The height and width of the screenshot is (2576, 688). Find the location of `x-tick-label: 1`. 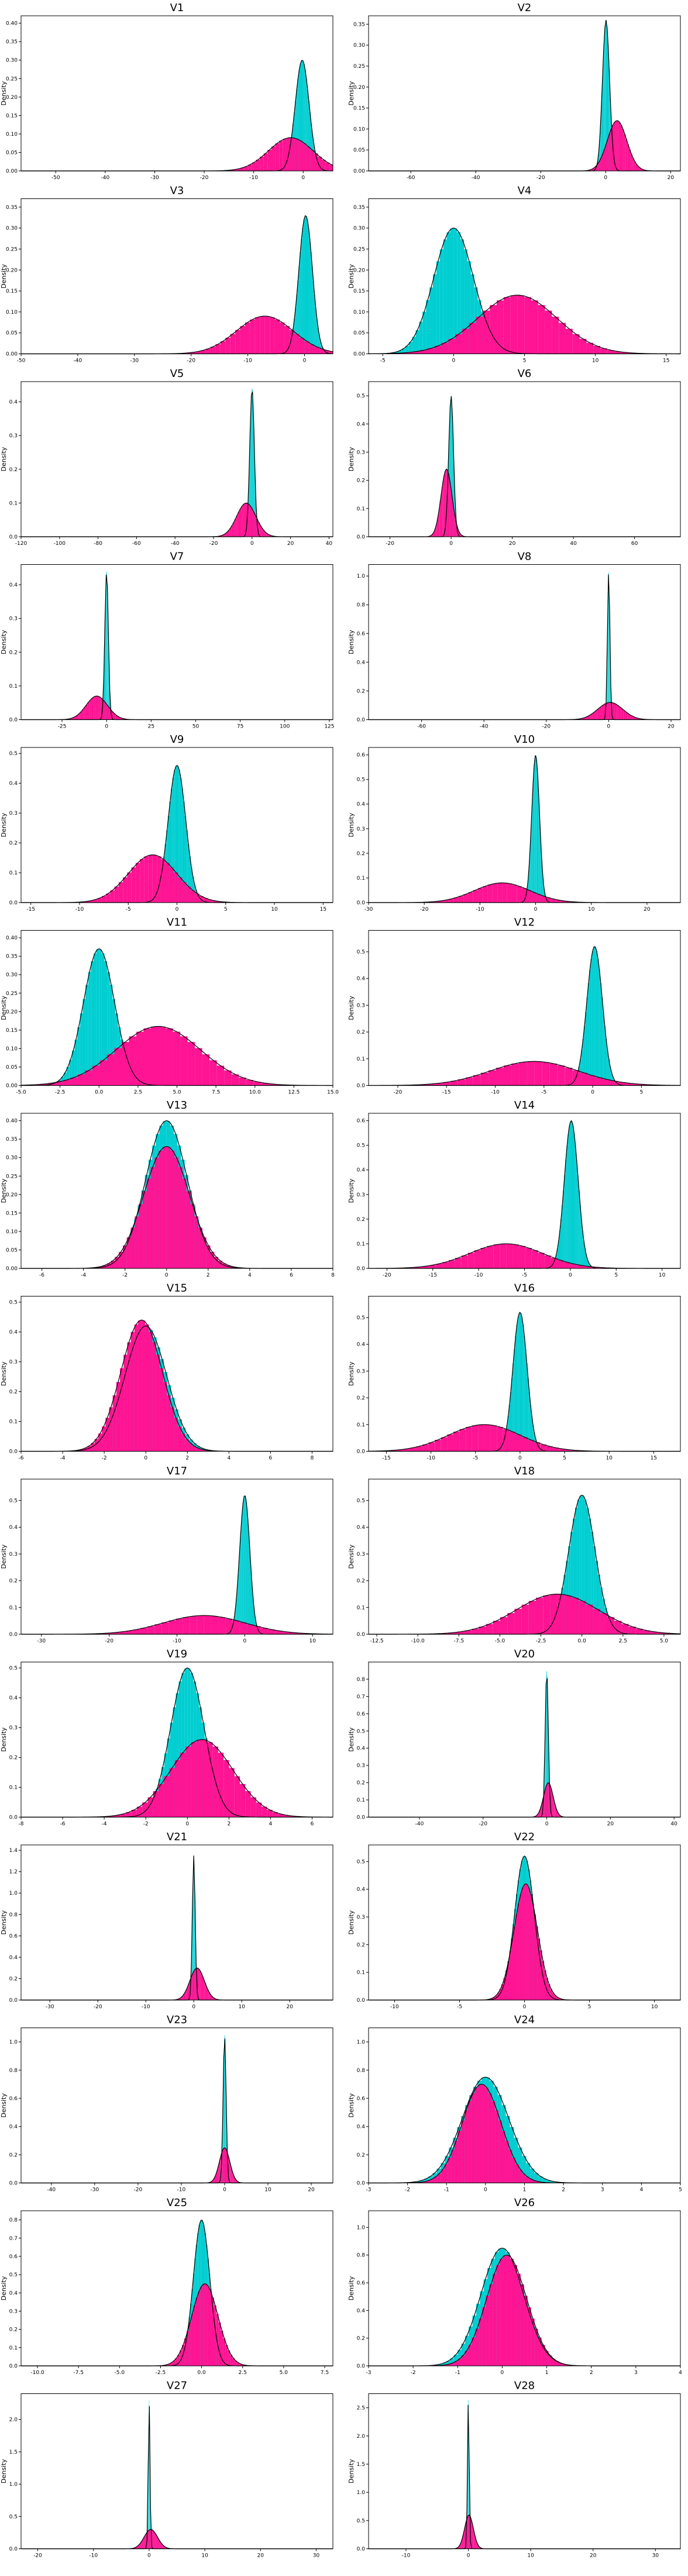

x-tick-label: 1 is located at coordinates (547, 2373).